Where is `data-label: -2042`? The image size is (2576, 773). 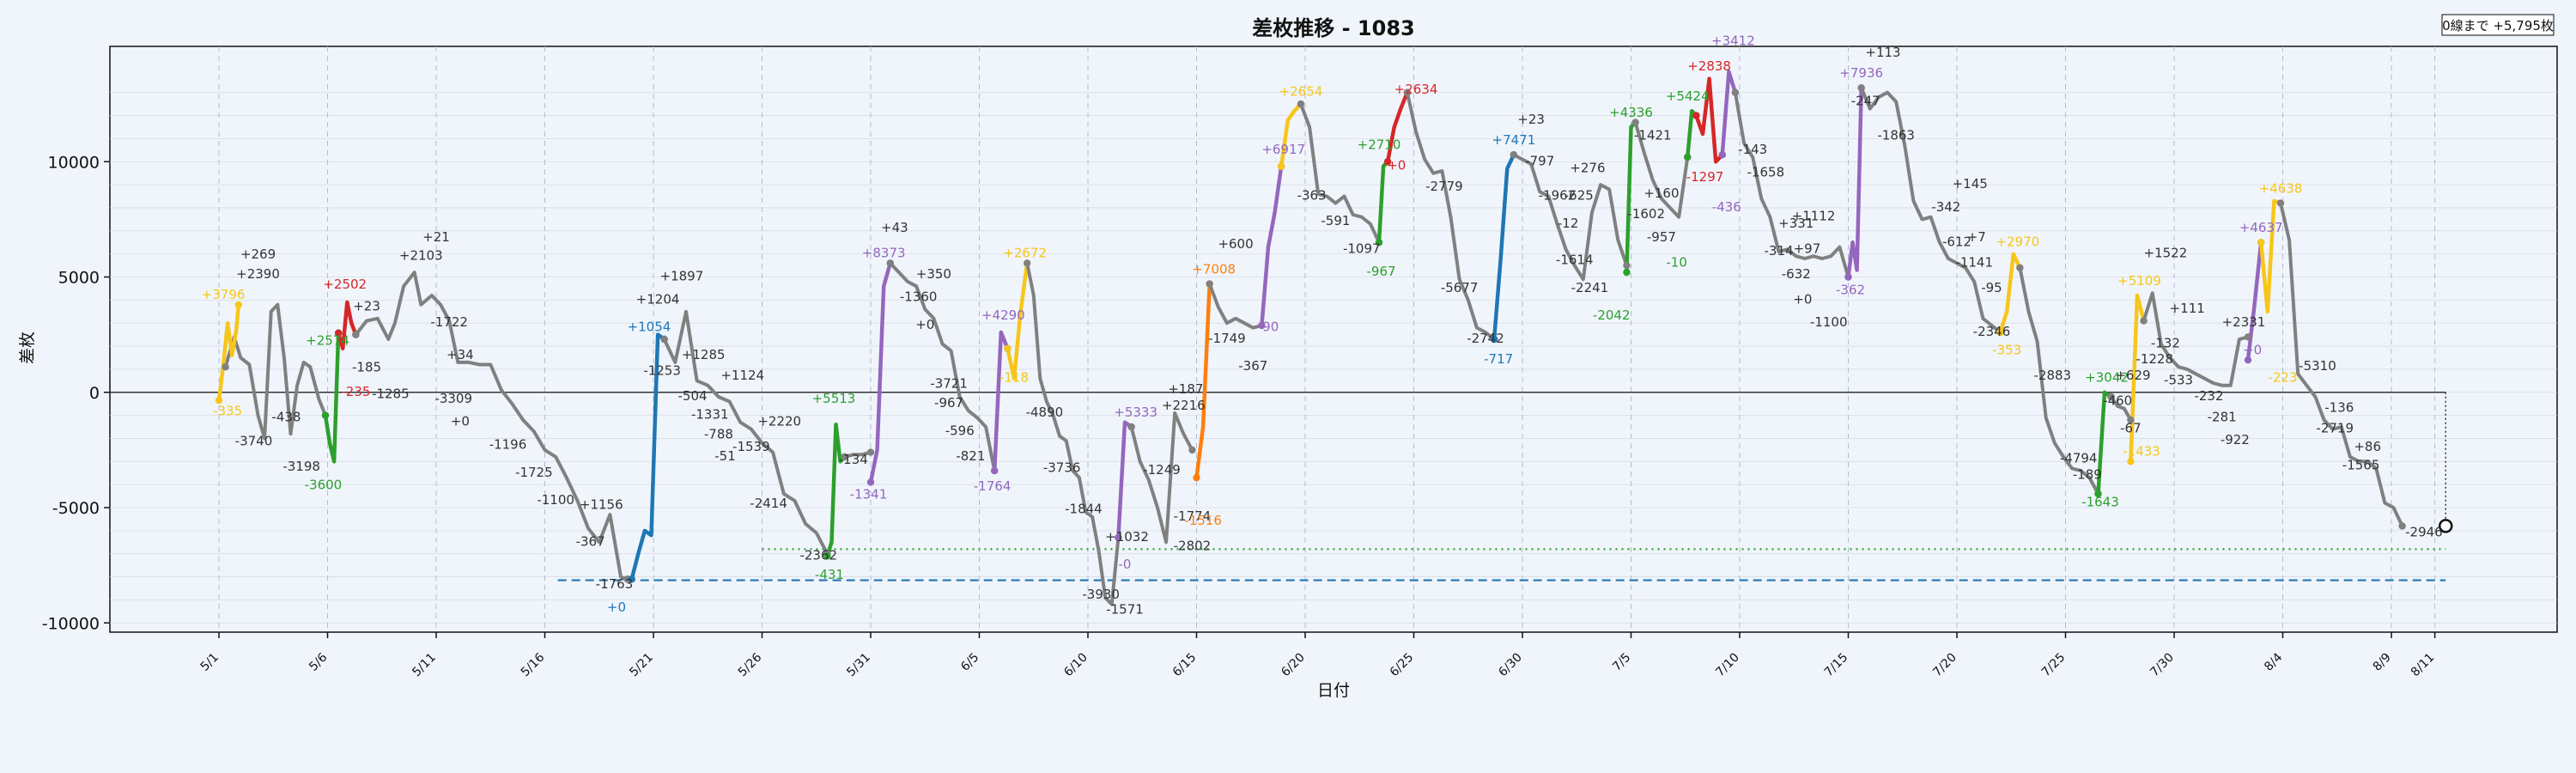
data-label: -2042 is located at coordinates (1612, 315).